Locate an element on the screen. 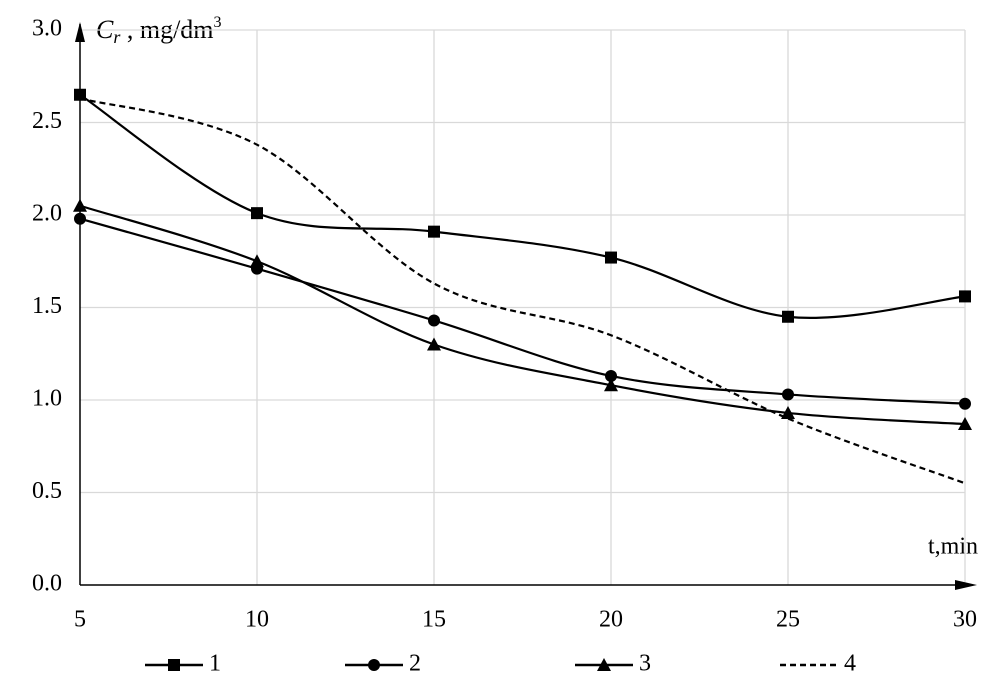 The width and height of the screenshot is (984, 684). x-axis-label: t,min is located at coordinates (953, 547).